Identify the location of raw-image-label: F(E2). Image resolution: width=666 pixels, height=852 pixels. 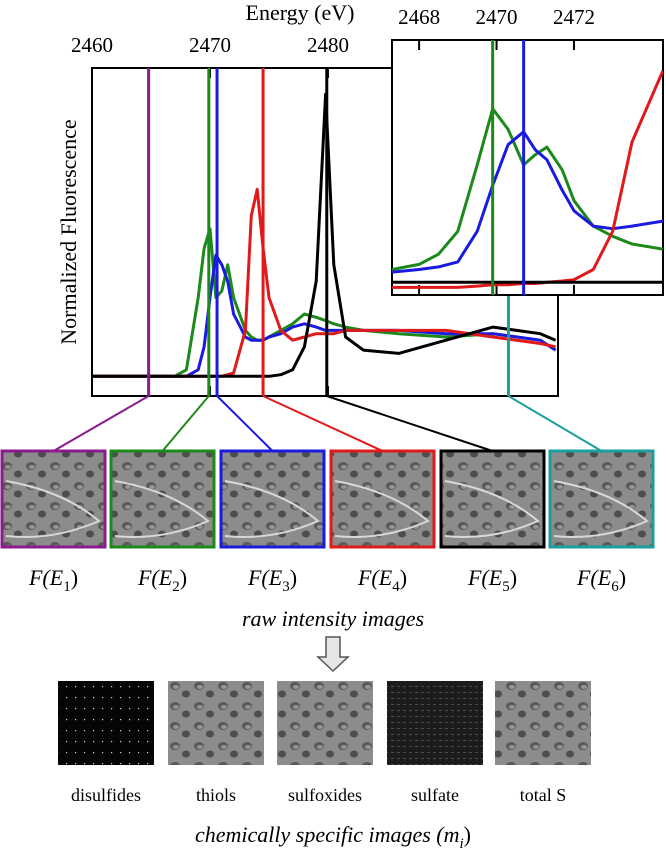
(162, 580).